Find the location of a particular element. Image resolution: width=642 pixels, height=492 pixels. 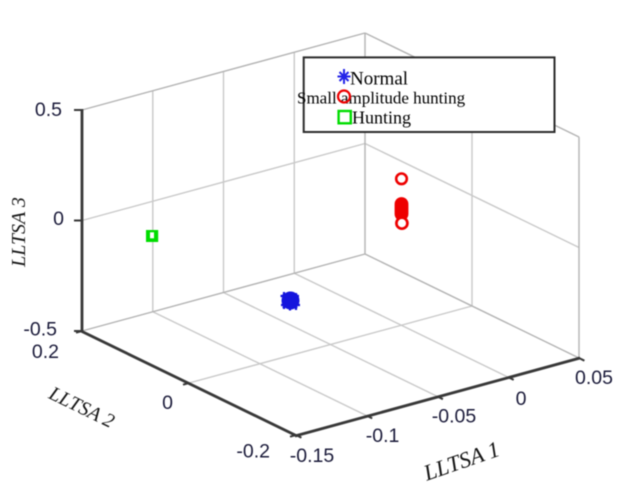

svg-text: -0.5 is located at coordinates (40, 330).